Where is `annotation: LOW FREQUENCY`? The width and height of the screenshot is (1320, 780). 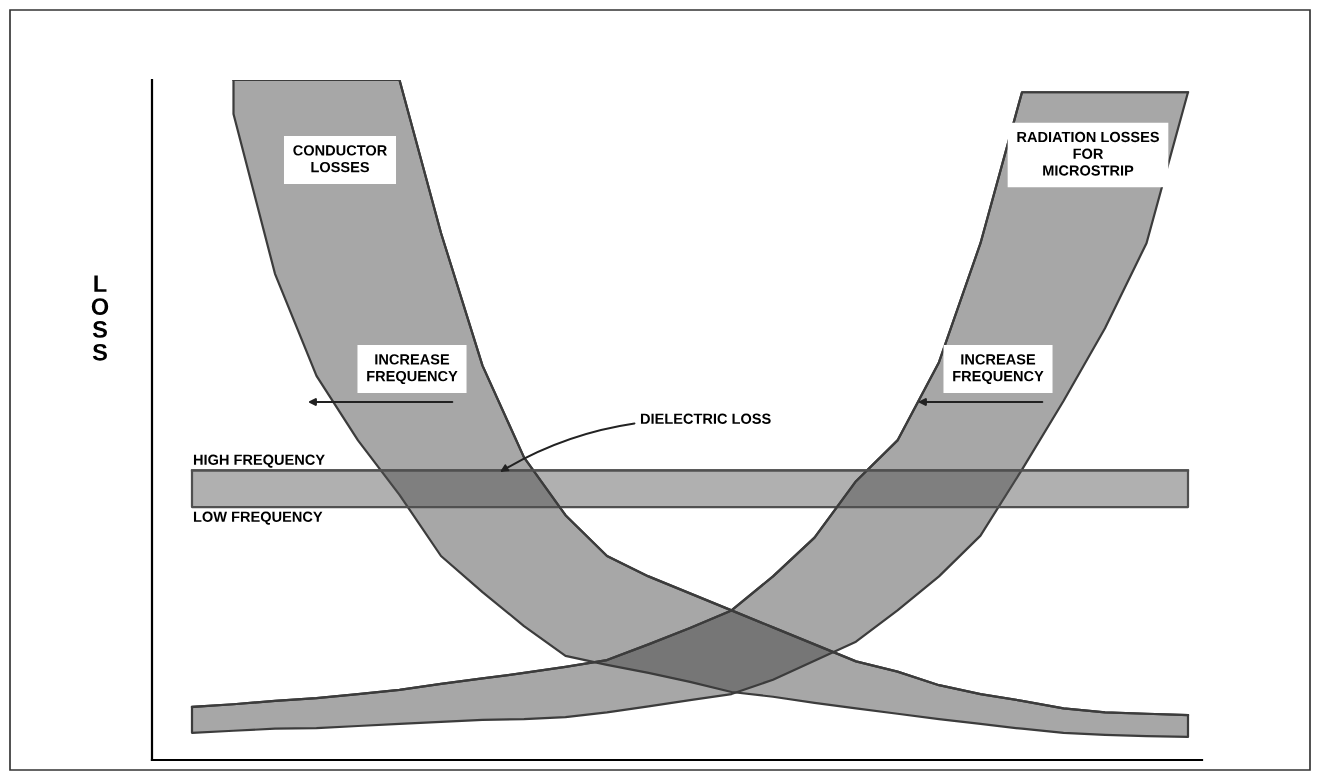 annotation: LOW FREQUENCY is located at coordinates (258, 518).